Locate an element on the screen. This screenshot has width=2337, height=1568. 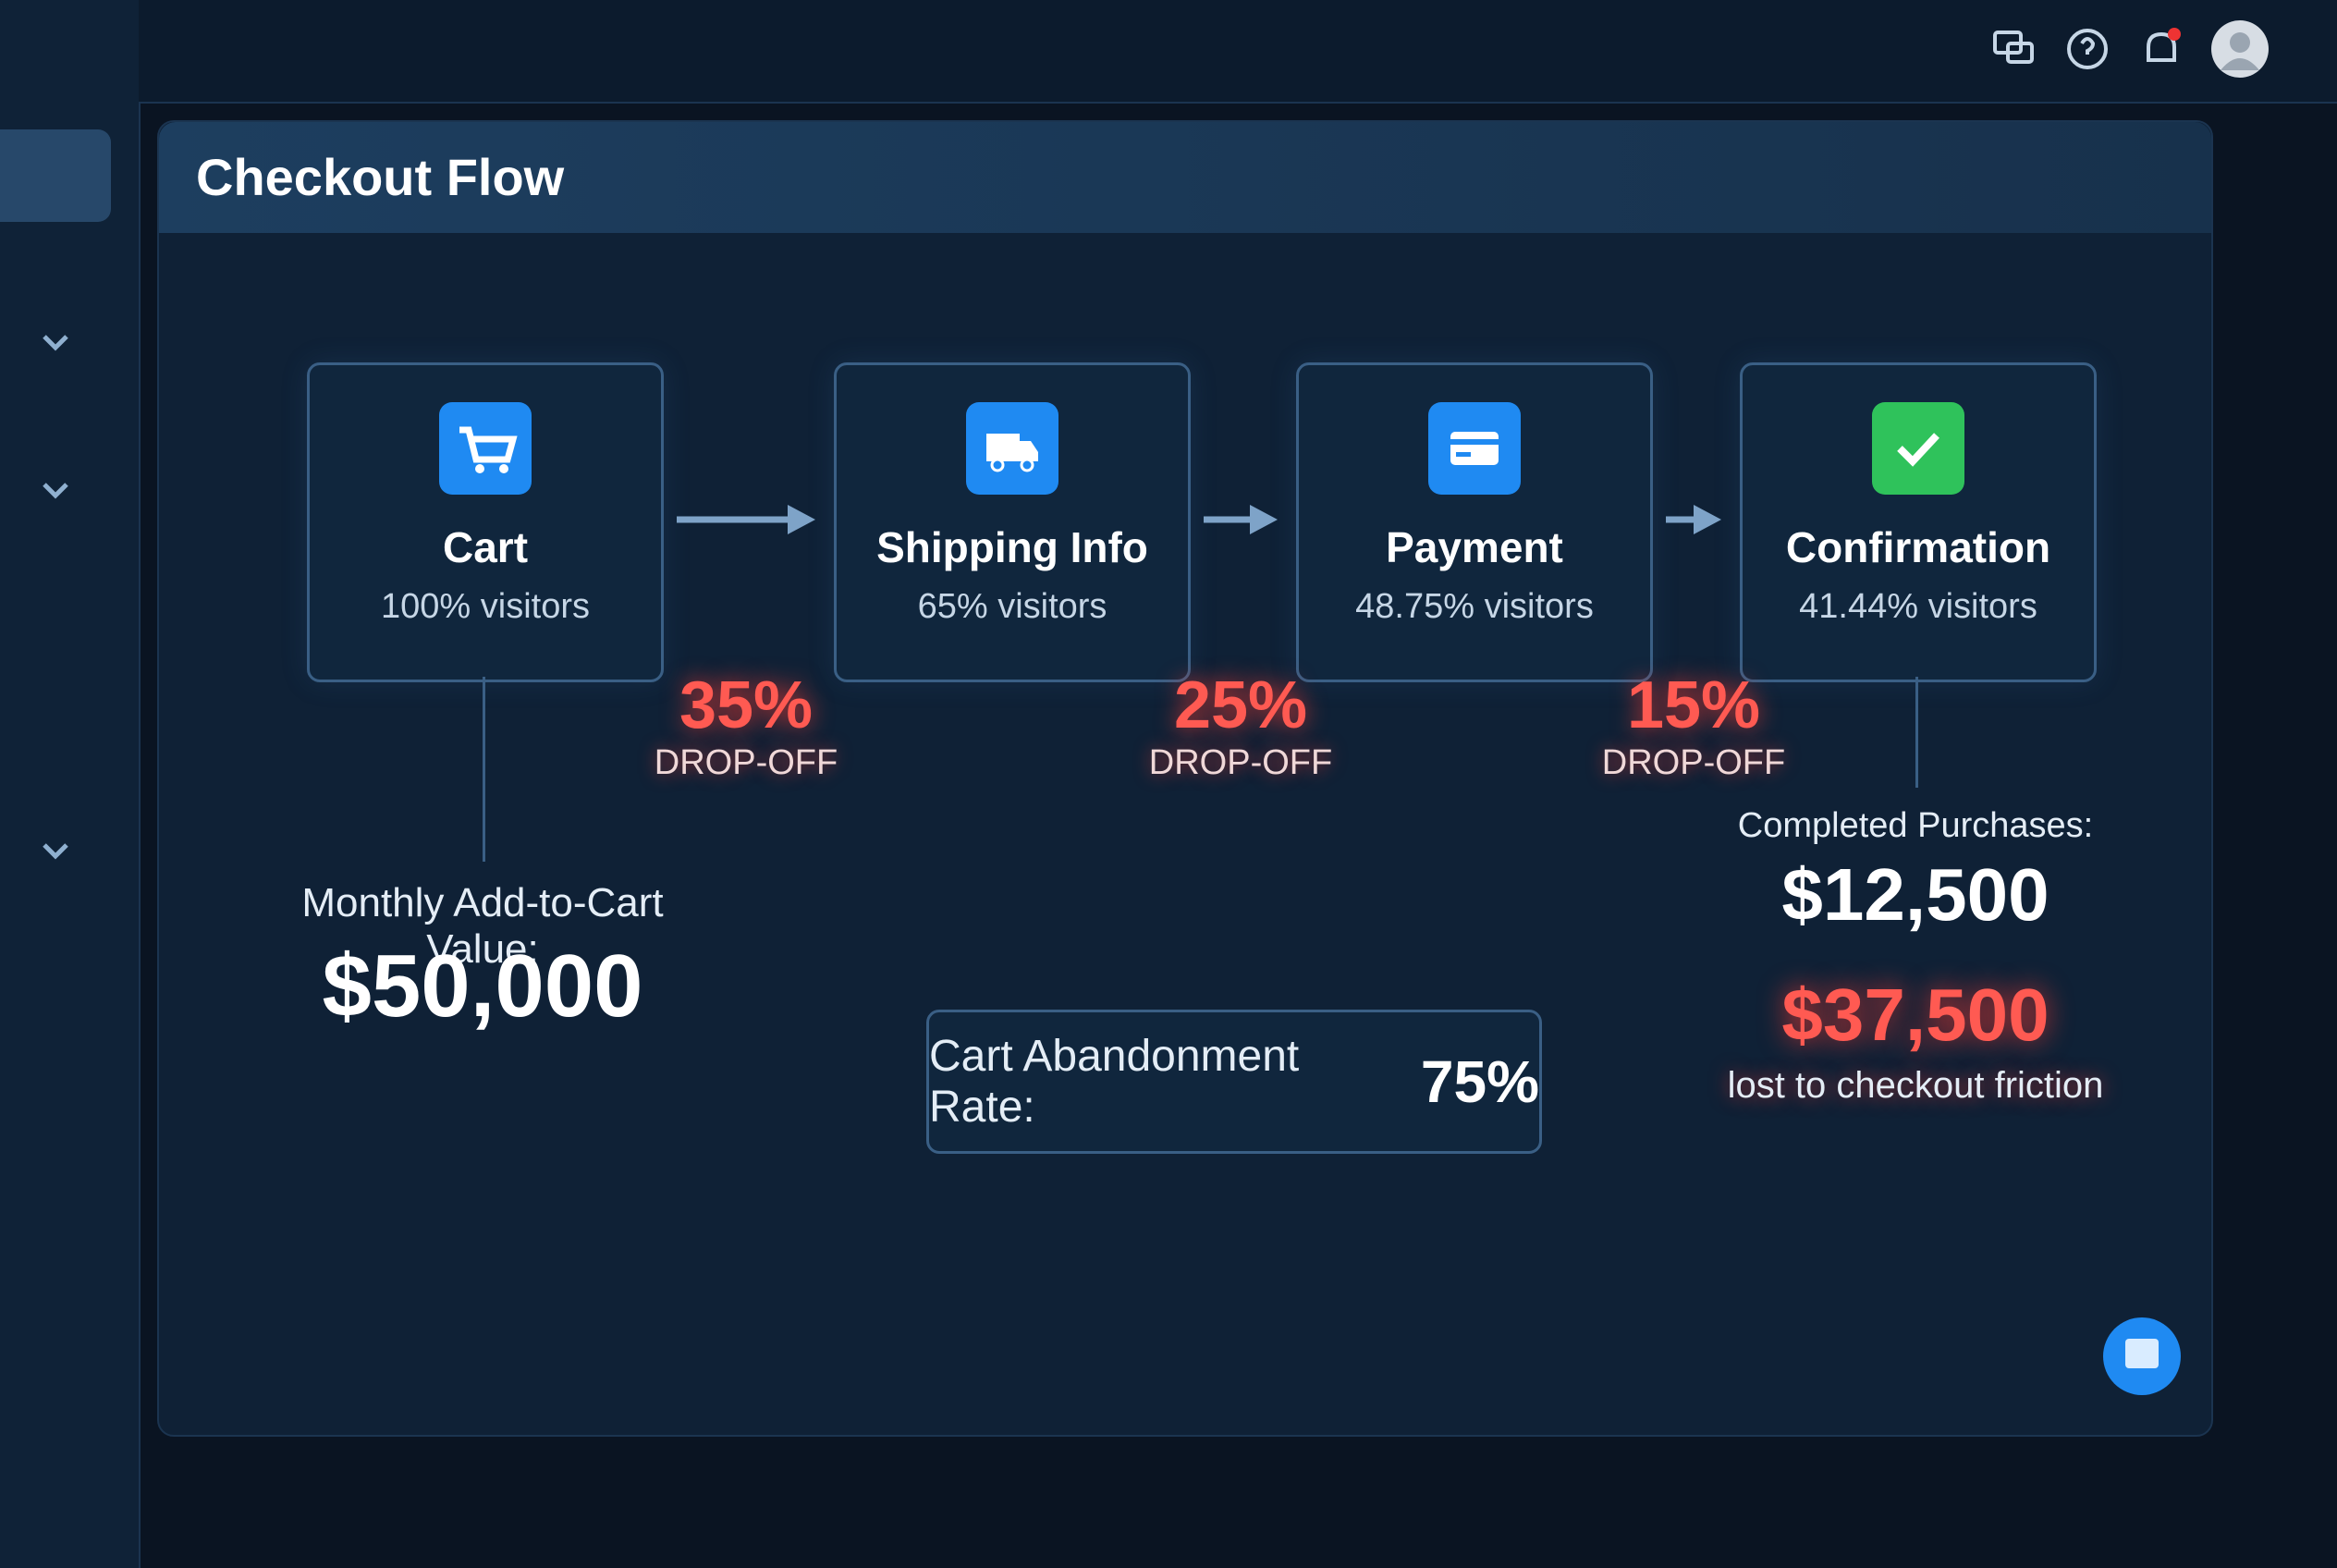
drop-off-percent: 25% is located at coordinates (1240, 705).